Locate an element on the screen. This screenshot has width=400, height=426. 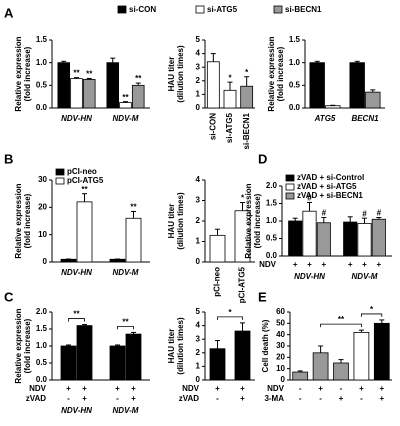
legend-label: zVAD + si-BECN1 is located at coordinates (330, 195).